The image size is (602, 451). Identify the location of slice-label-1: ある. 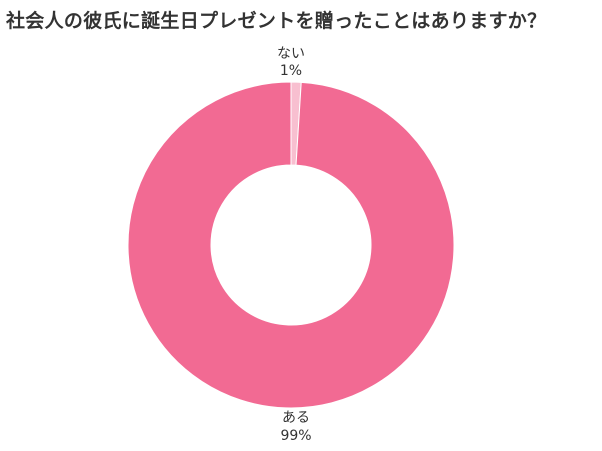
(296, 418).